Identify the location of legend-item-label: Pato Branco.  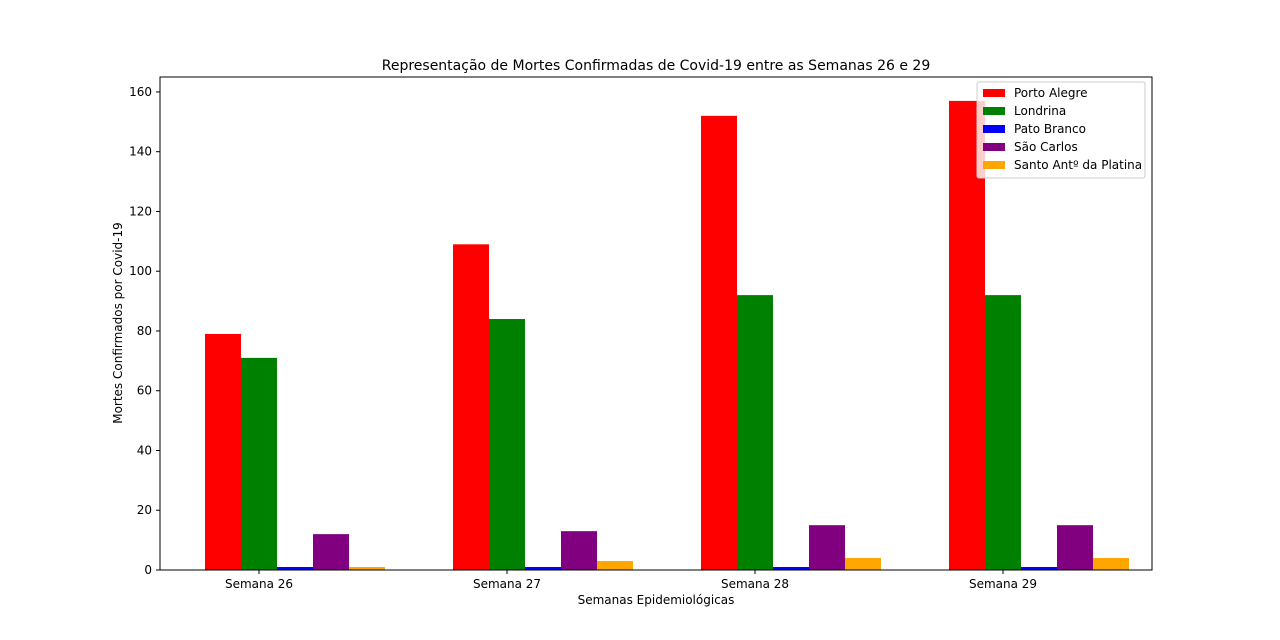
(1050, 129).